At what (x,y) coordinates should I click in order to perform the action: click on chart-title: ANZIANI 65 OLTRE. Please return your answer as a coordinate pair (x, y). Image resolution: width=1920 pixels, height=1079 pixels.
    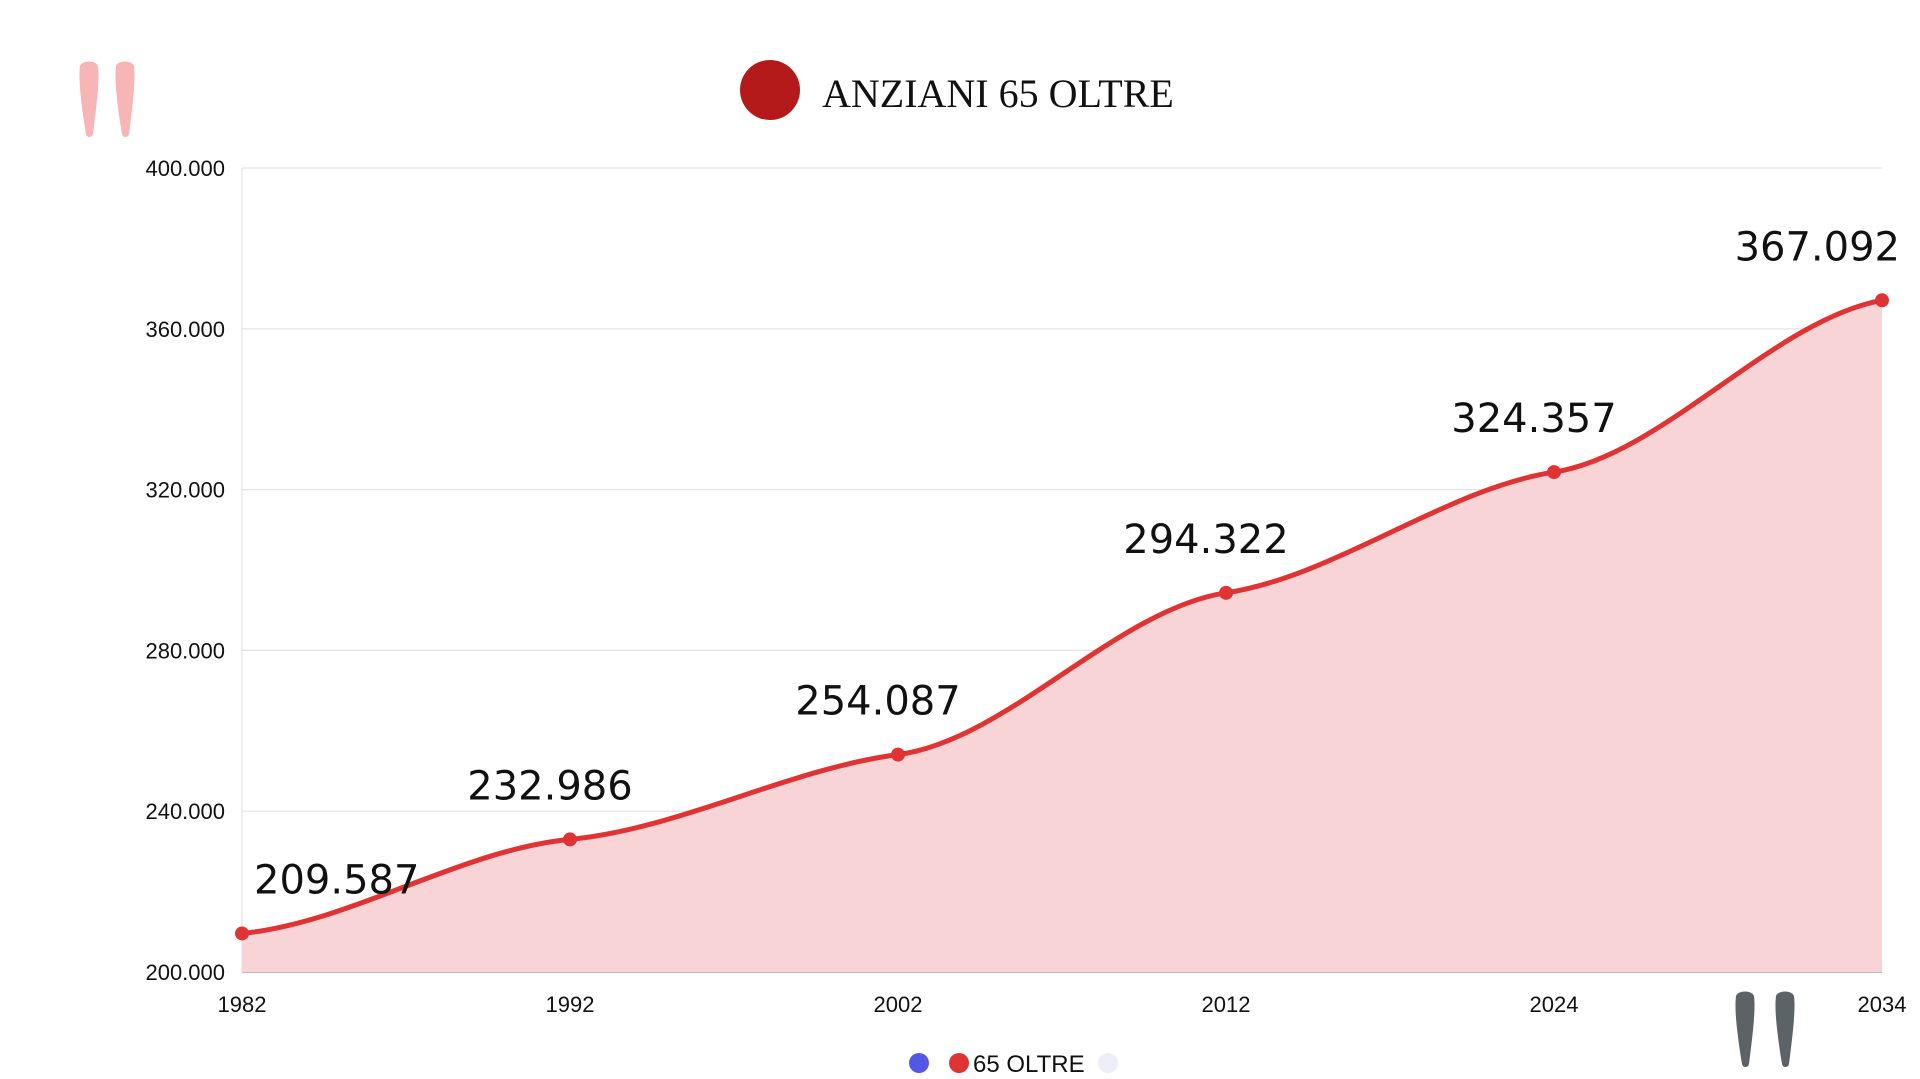
    Looking at the image, I should click on (957, 90).